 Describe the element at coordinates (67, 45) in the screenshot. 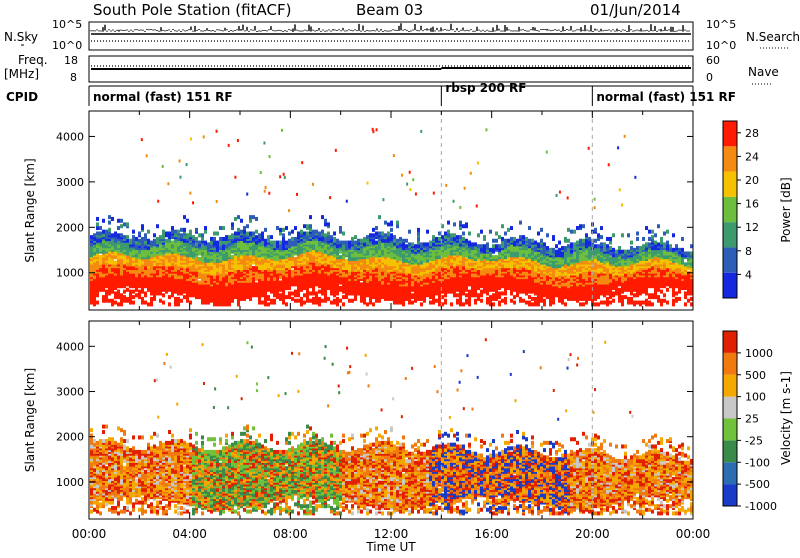

I see `nsky-tick-bottom: 10^0` at that location.